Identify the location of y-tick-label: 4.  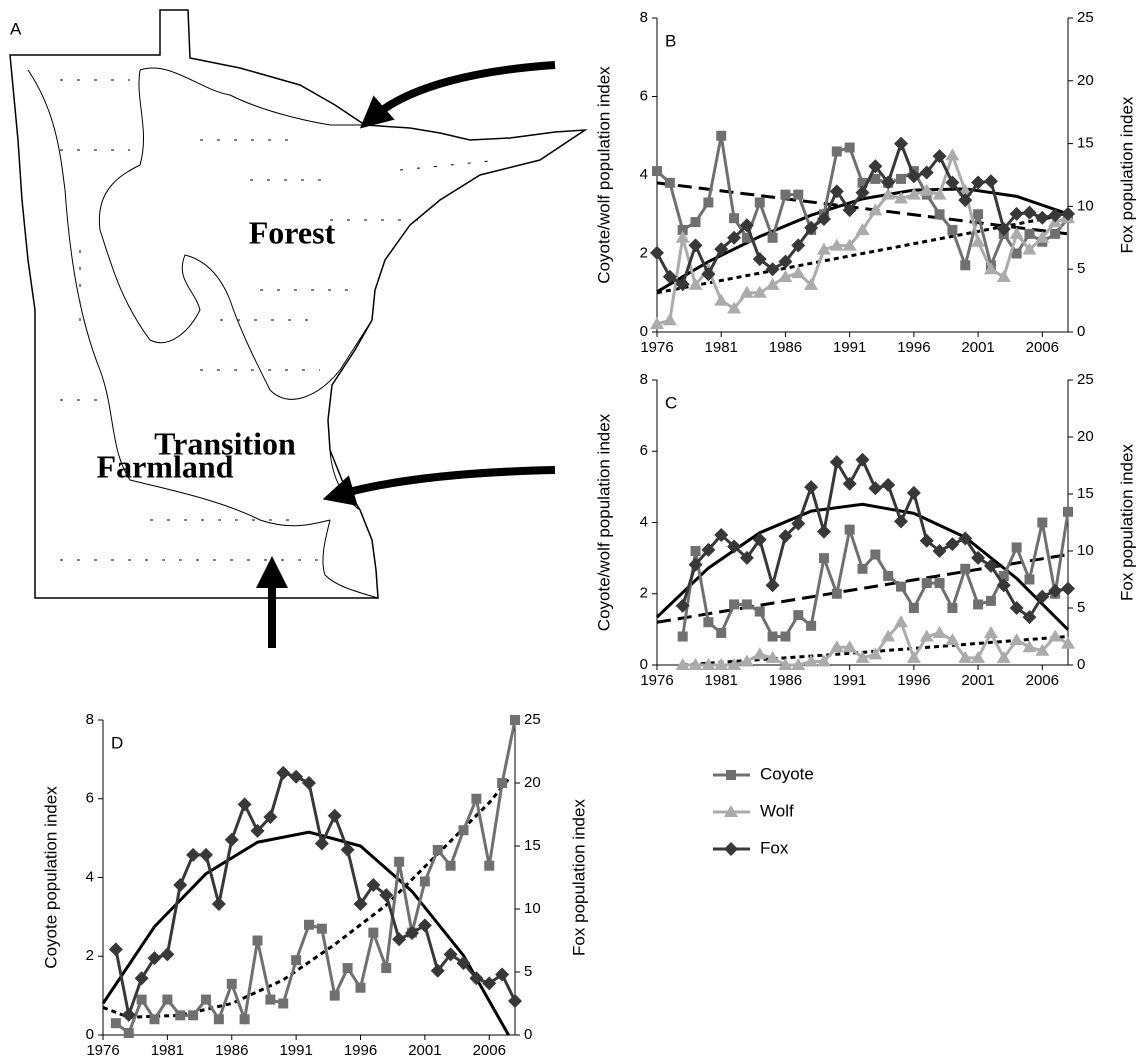
(90, 876).